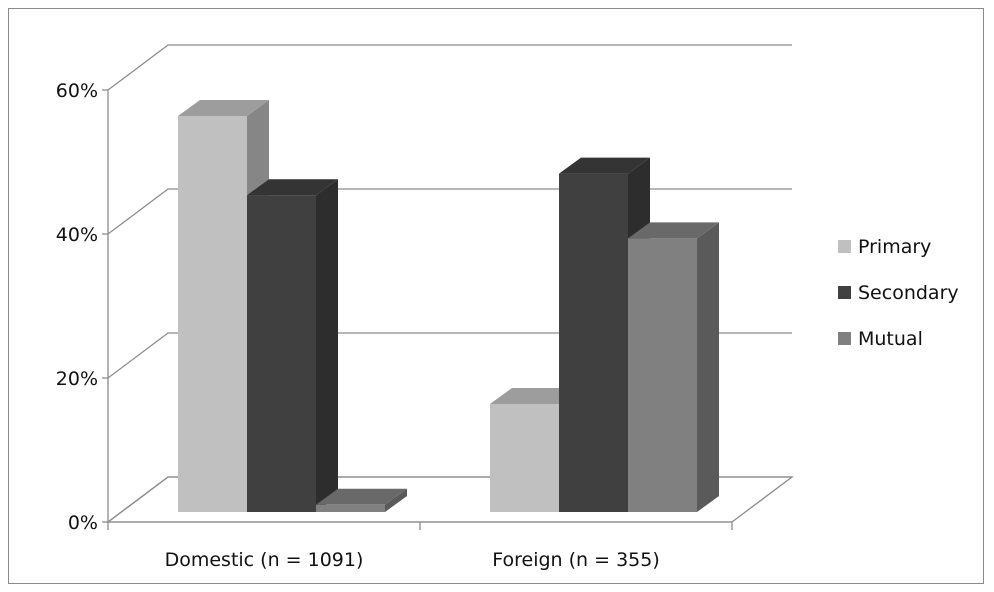 The image size is (994, 592). What do you see at coordinates (77, 379) in the screenshot?
I see `y-tick-label: 20%` at bounding box center [77, 379].